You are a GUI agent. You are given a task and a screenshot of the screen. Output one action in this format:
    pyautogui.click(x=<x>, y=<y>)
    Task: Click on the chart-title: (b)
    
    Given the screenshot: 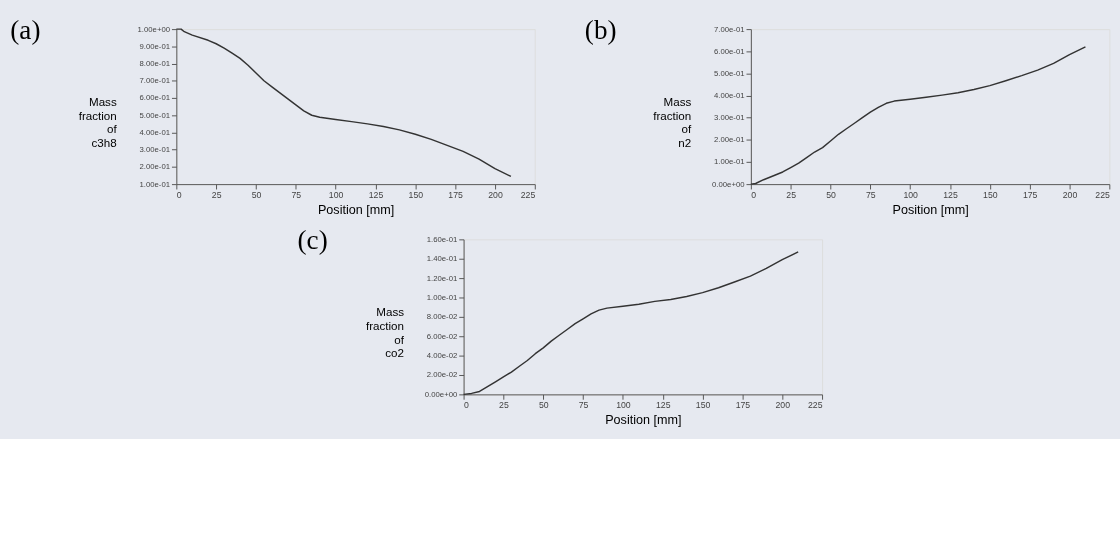 What is the action you would take?
    pyautogui.click(x=600, y=29)
    